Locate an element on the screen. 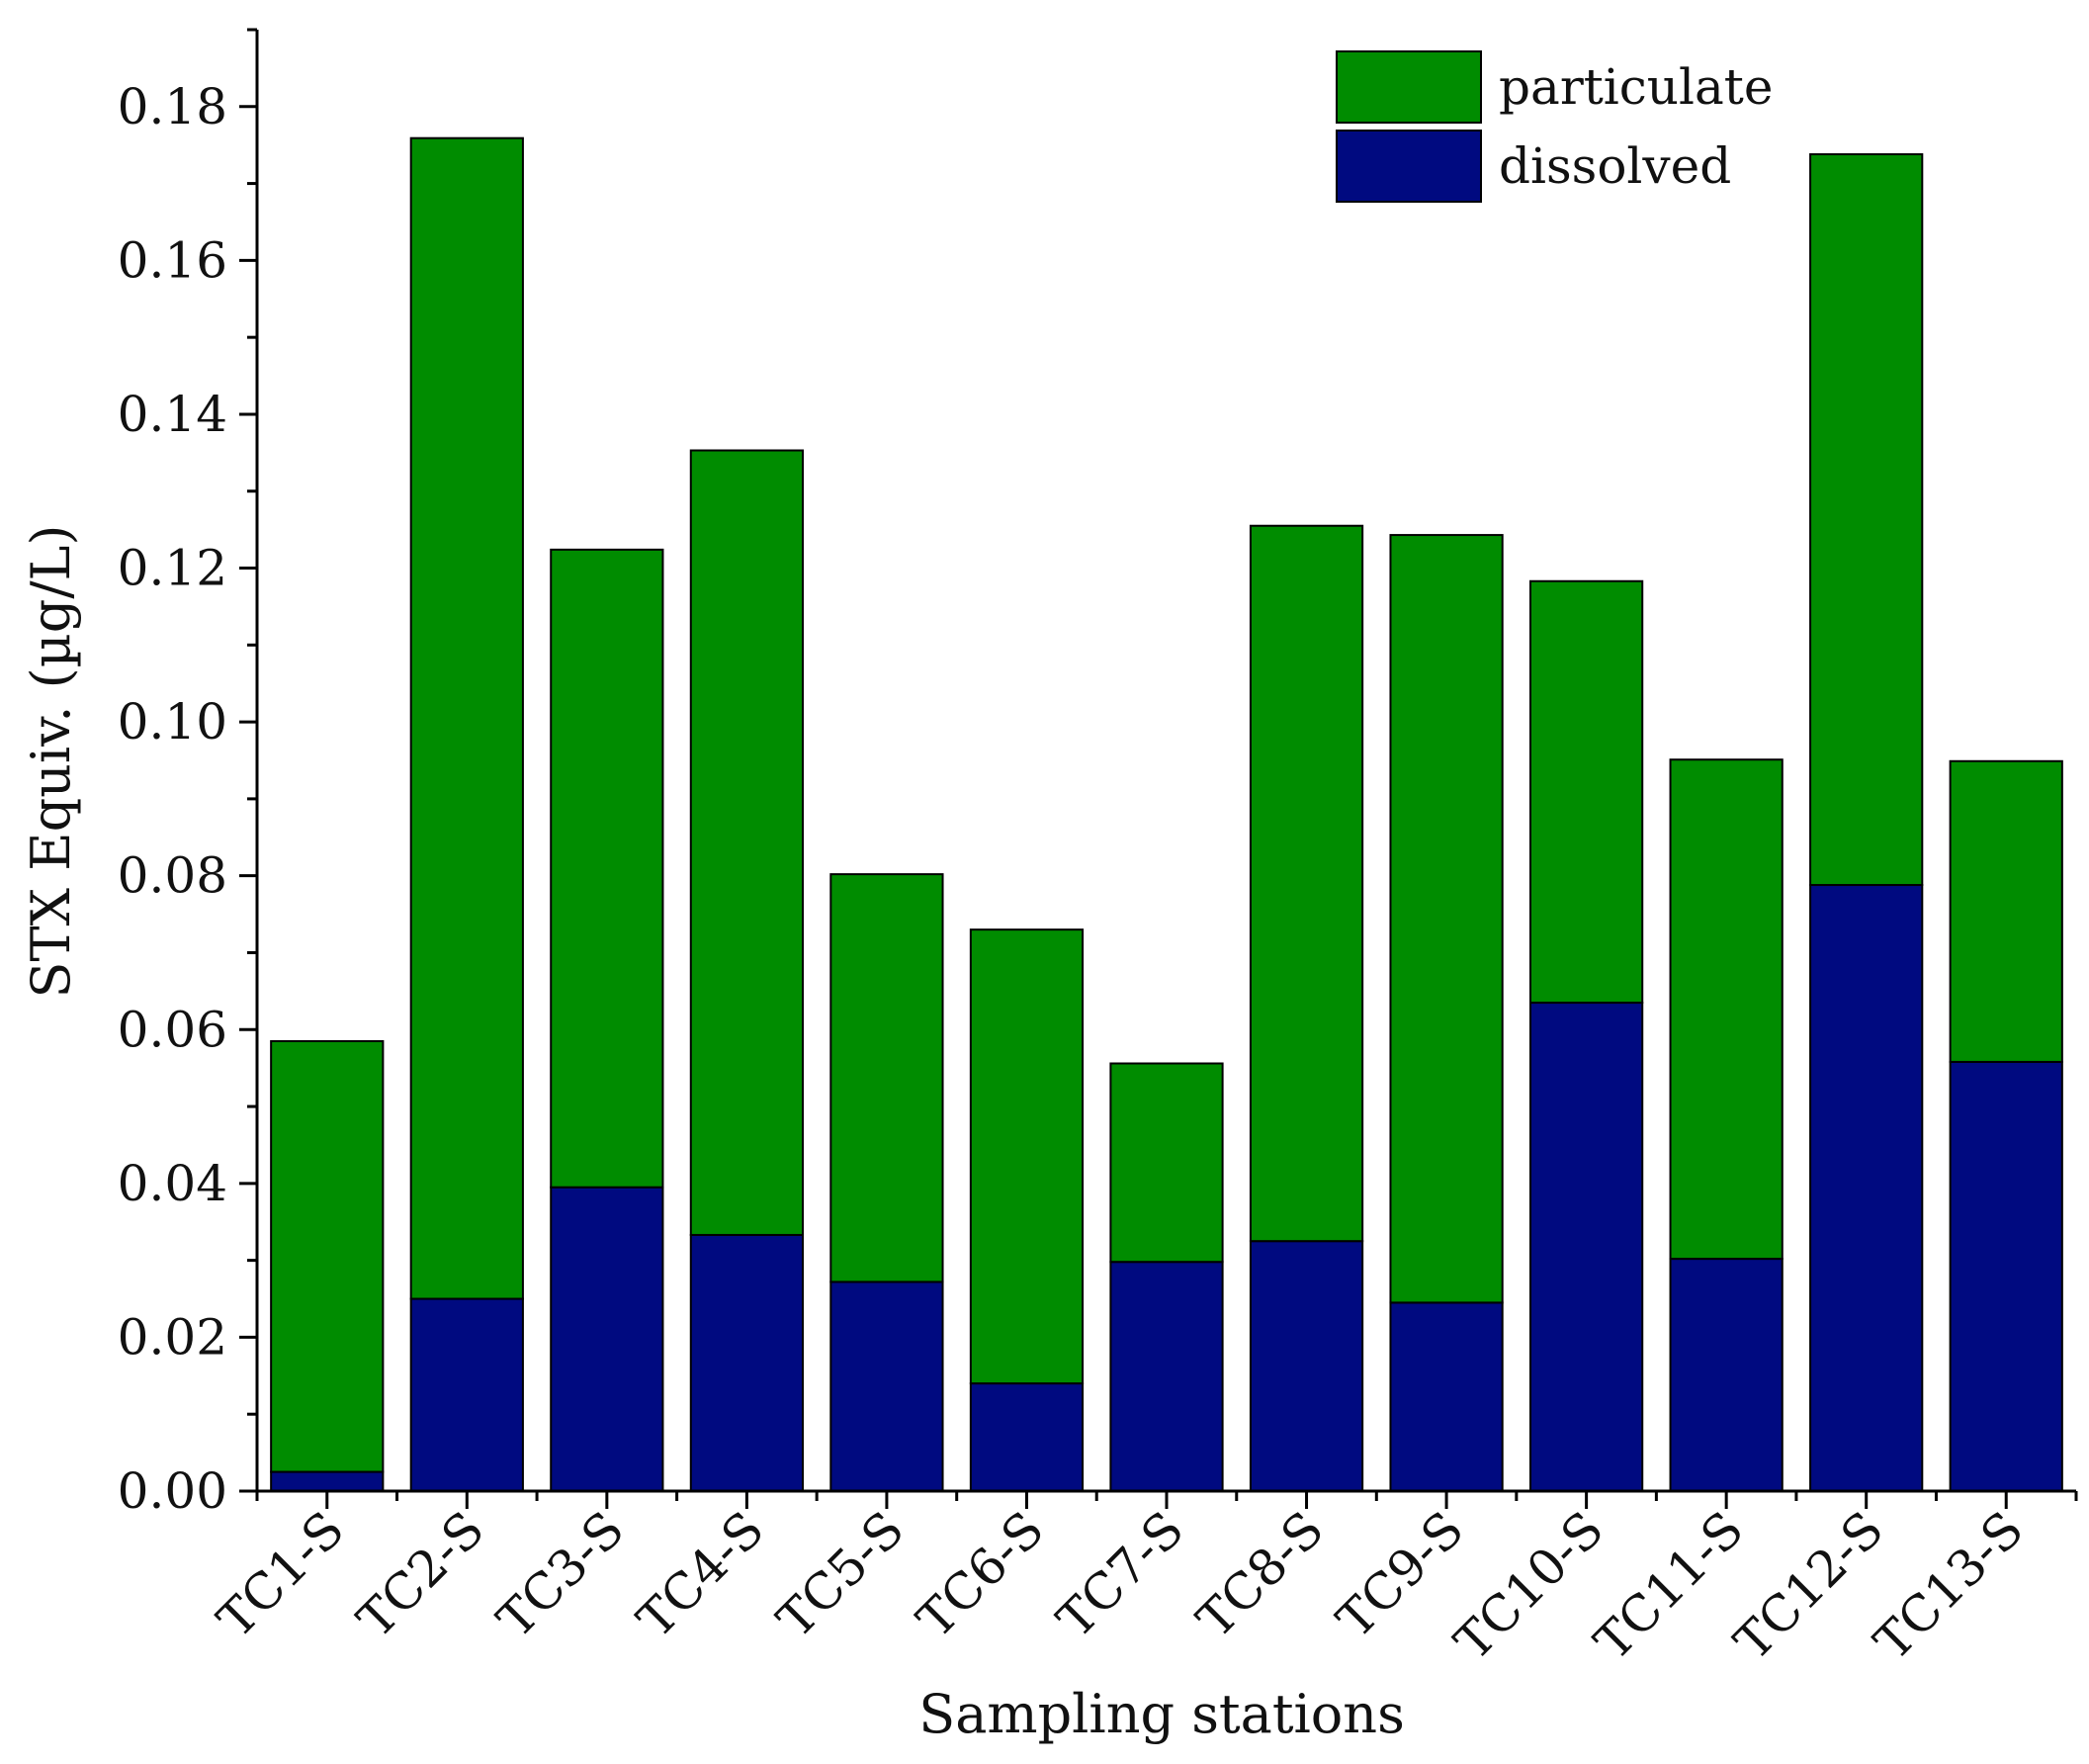 The image size is (2089, 1764). bar-particulate-TC2-S is located at coordinates (467, 718).